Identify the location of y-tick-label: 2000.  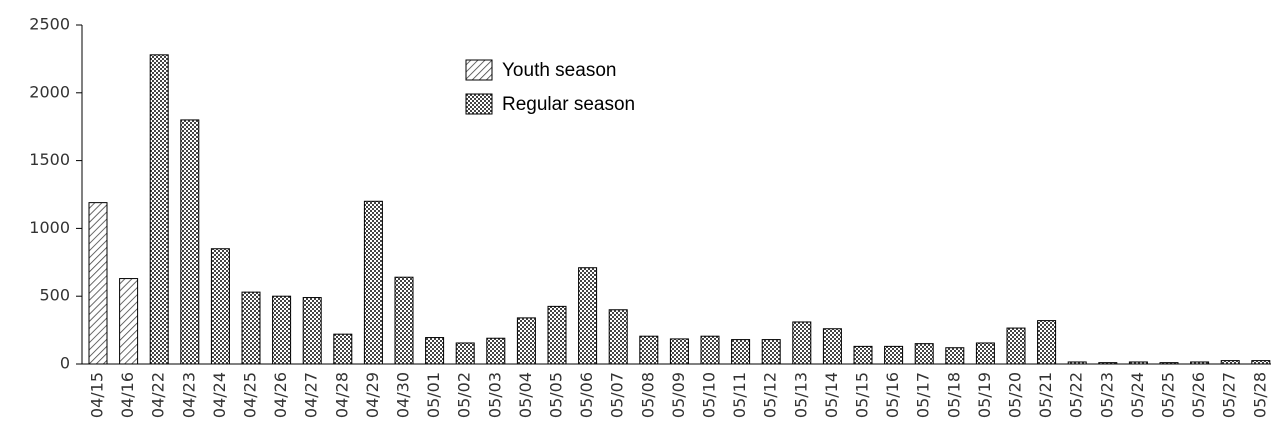
(49, 91).